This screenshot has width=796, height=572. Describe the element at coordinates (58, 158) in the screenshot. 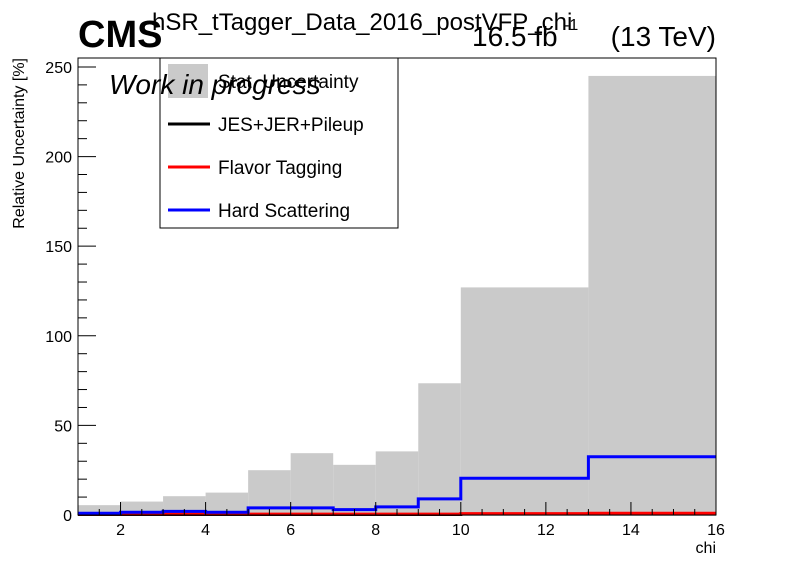

I see `y-tick-label: 200` at that location.